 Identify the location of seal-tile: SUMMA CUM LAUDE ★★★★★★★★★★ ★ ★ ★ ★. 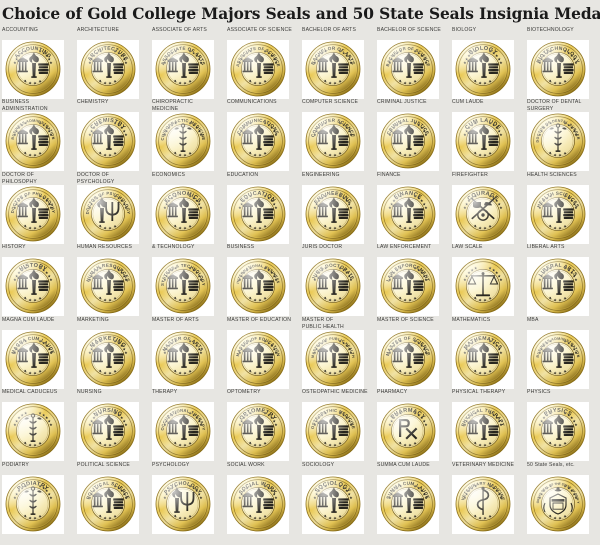
(408, 504).